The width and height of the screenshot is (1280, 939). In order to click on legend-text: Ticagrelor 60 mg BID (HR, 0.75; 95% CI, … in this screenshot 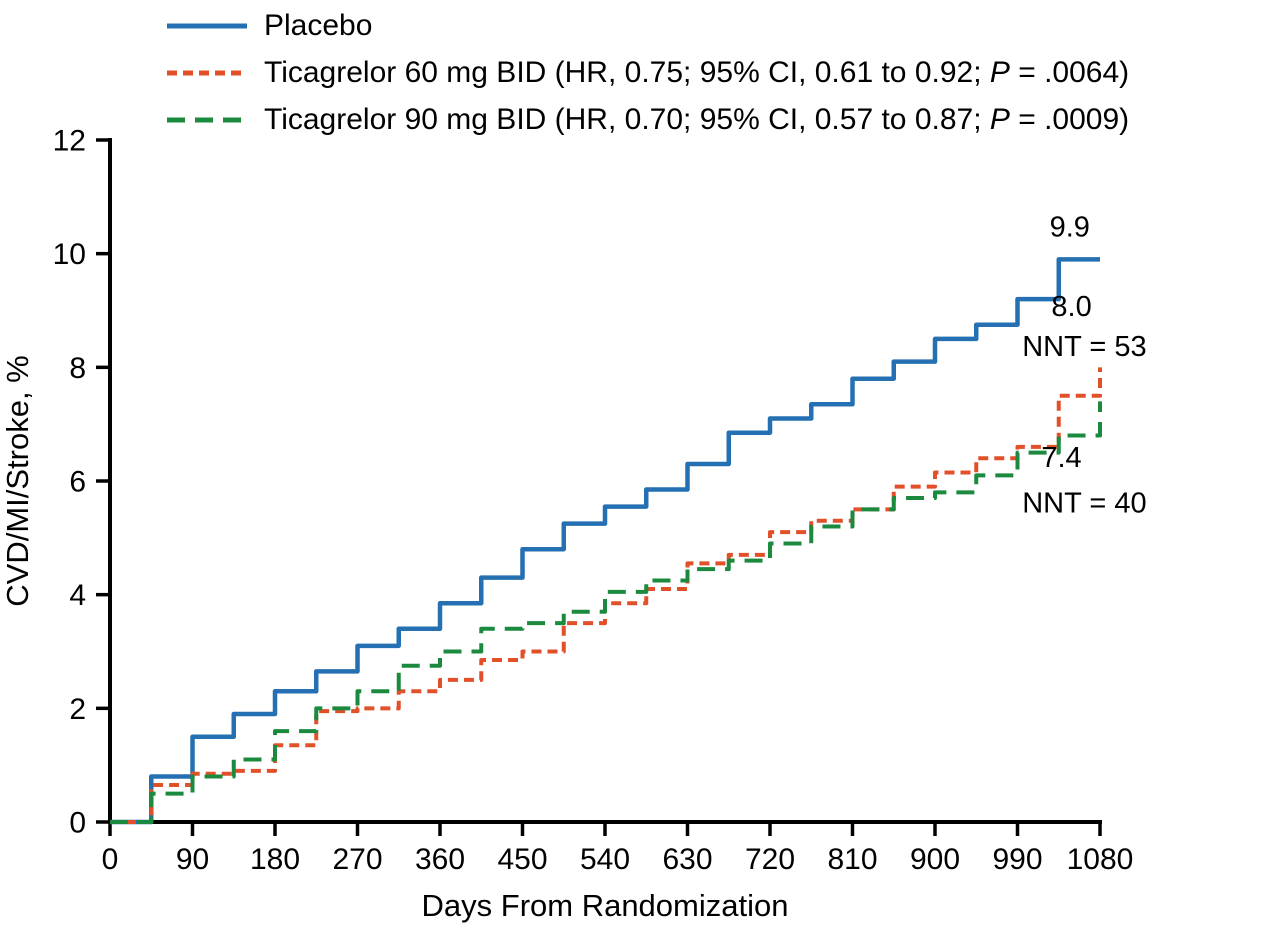, I will do `click(627, 72)`.